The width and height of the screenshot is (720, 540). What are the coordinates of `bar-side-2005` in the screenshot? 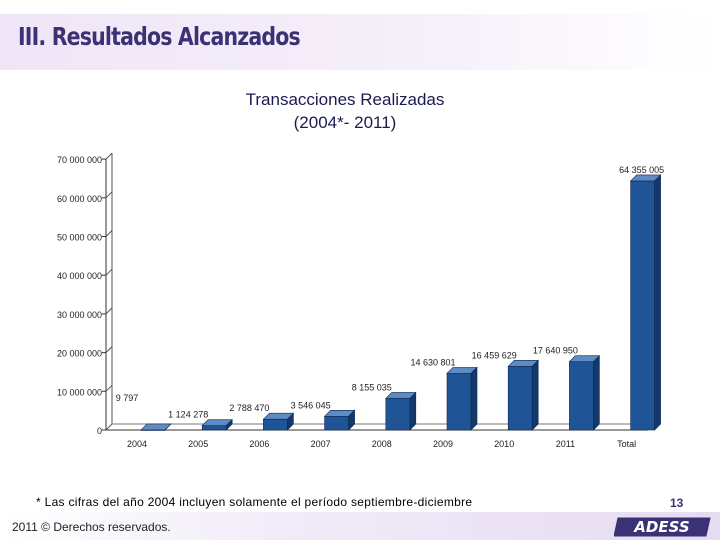 It's located at (229, 424).